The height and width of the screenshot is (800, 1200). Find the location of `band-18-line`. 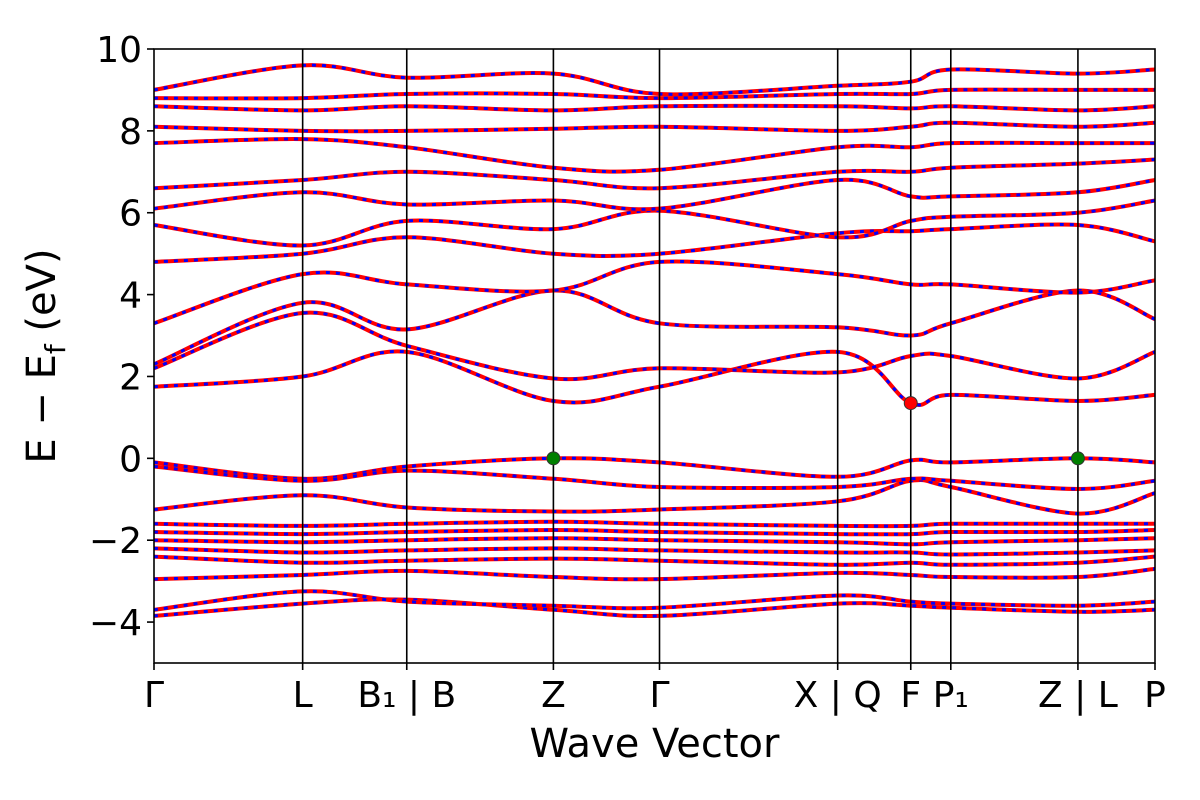

band-18-line is located at coordinates (654, 174).